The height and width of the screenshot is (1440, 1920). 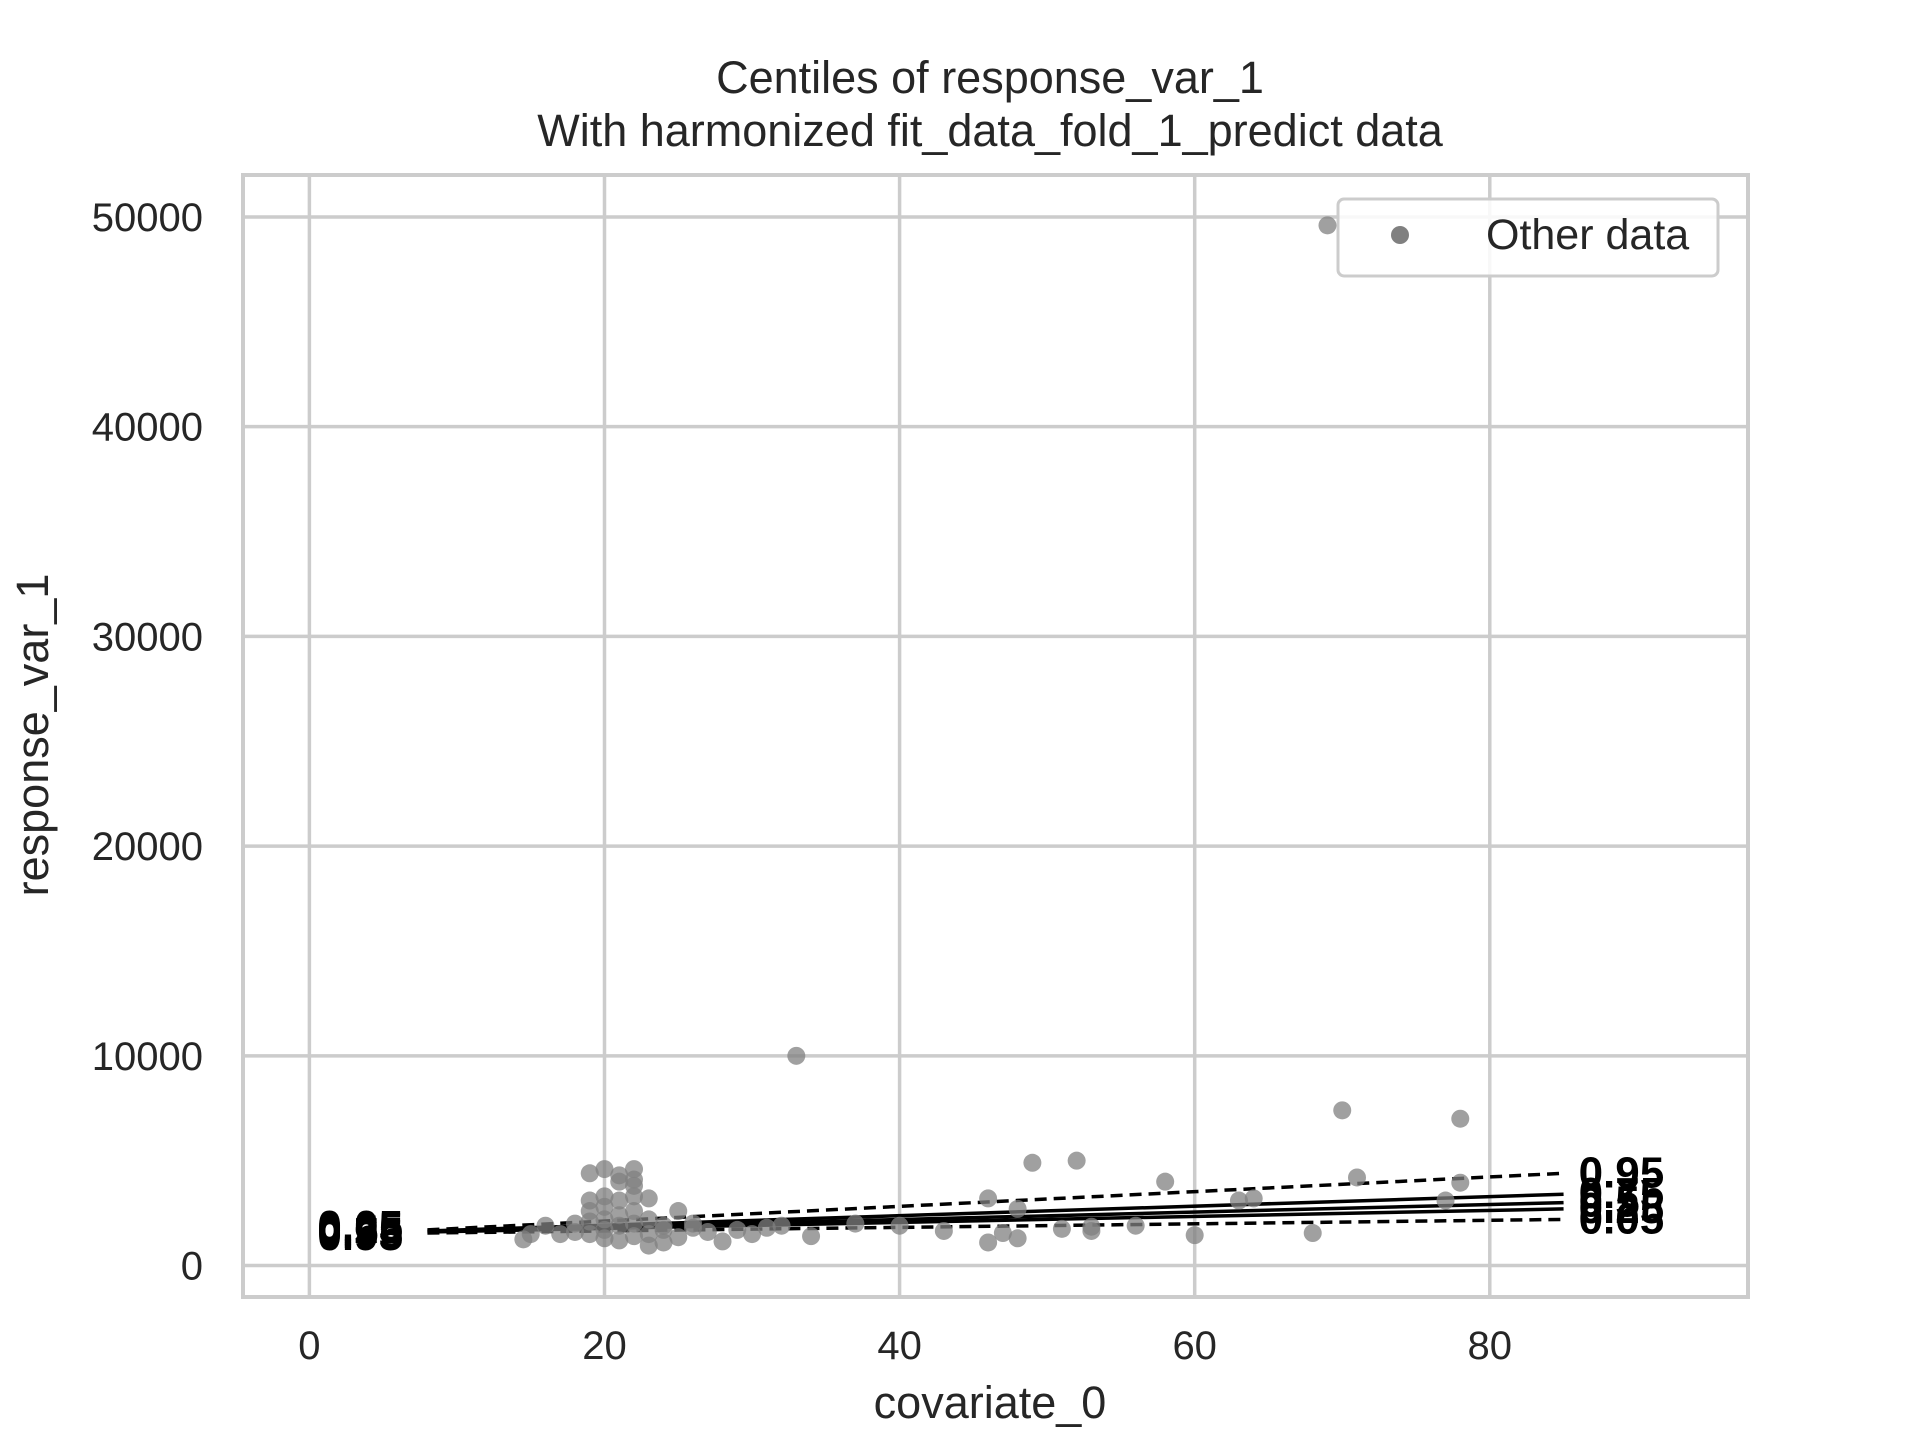 What do you see at coordinates (1400, 235) in the screenshot?
I see `legend-marker` at bounding box center [1400, 235].